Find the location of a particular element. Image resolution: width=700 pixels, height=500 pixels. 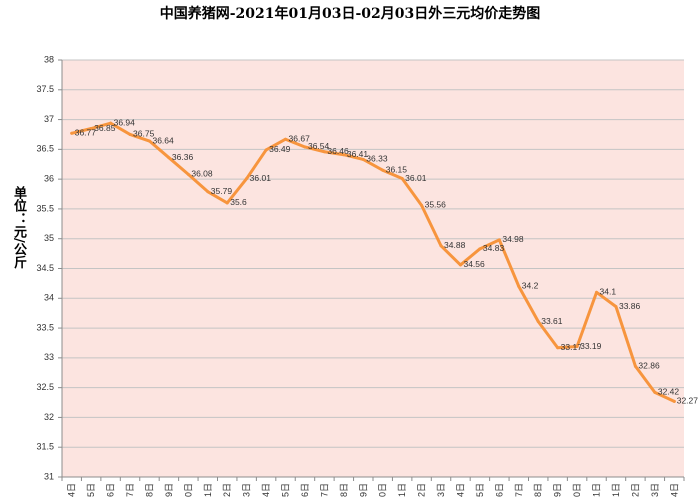

data-label: 34.1 is located at coordinates (608, 292).